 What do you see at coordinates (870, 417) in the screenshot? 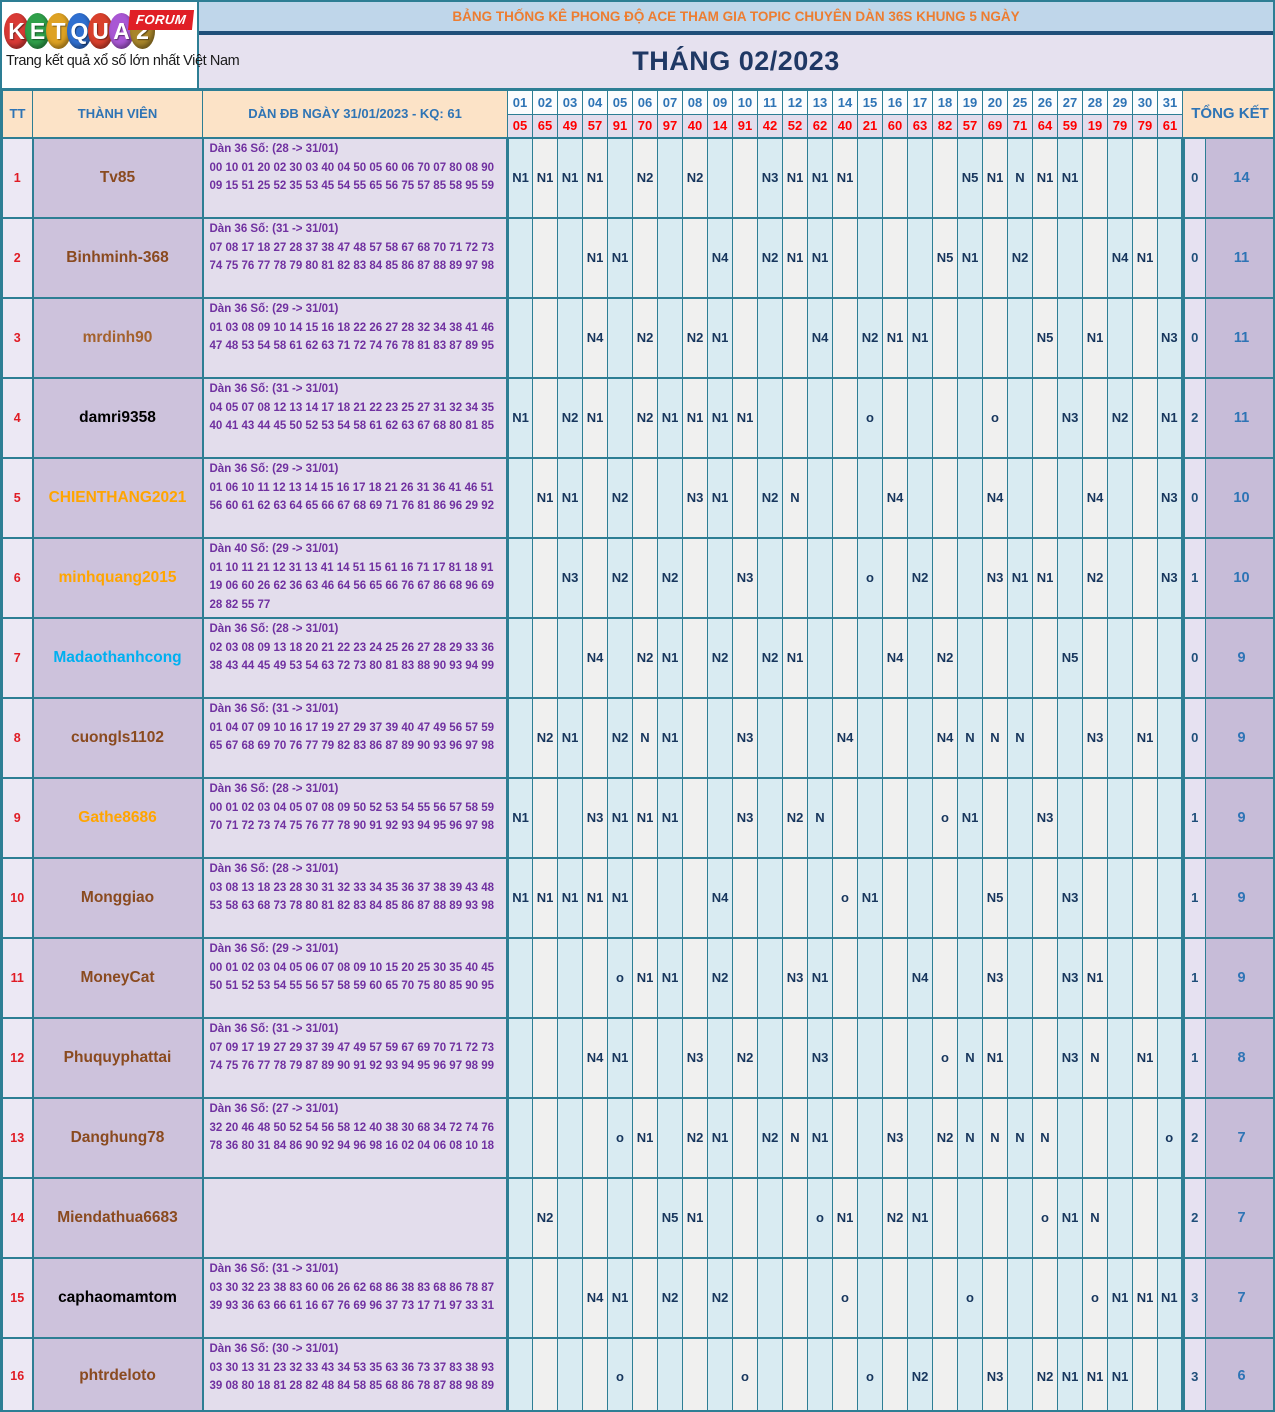
I see `day-cell-15: o` at bounding box center [870, 417].